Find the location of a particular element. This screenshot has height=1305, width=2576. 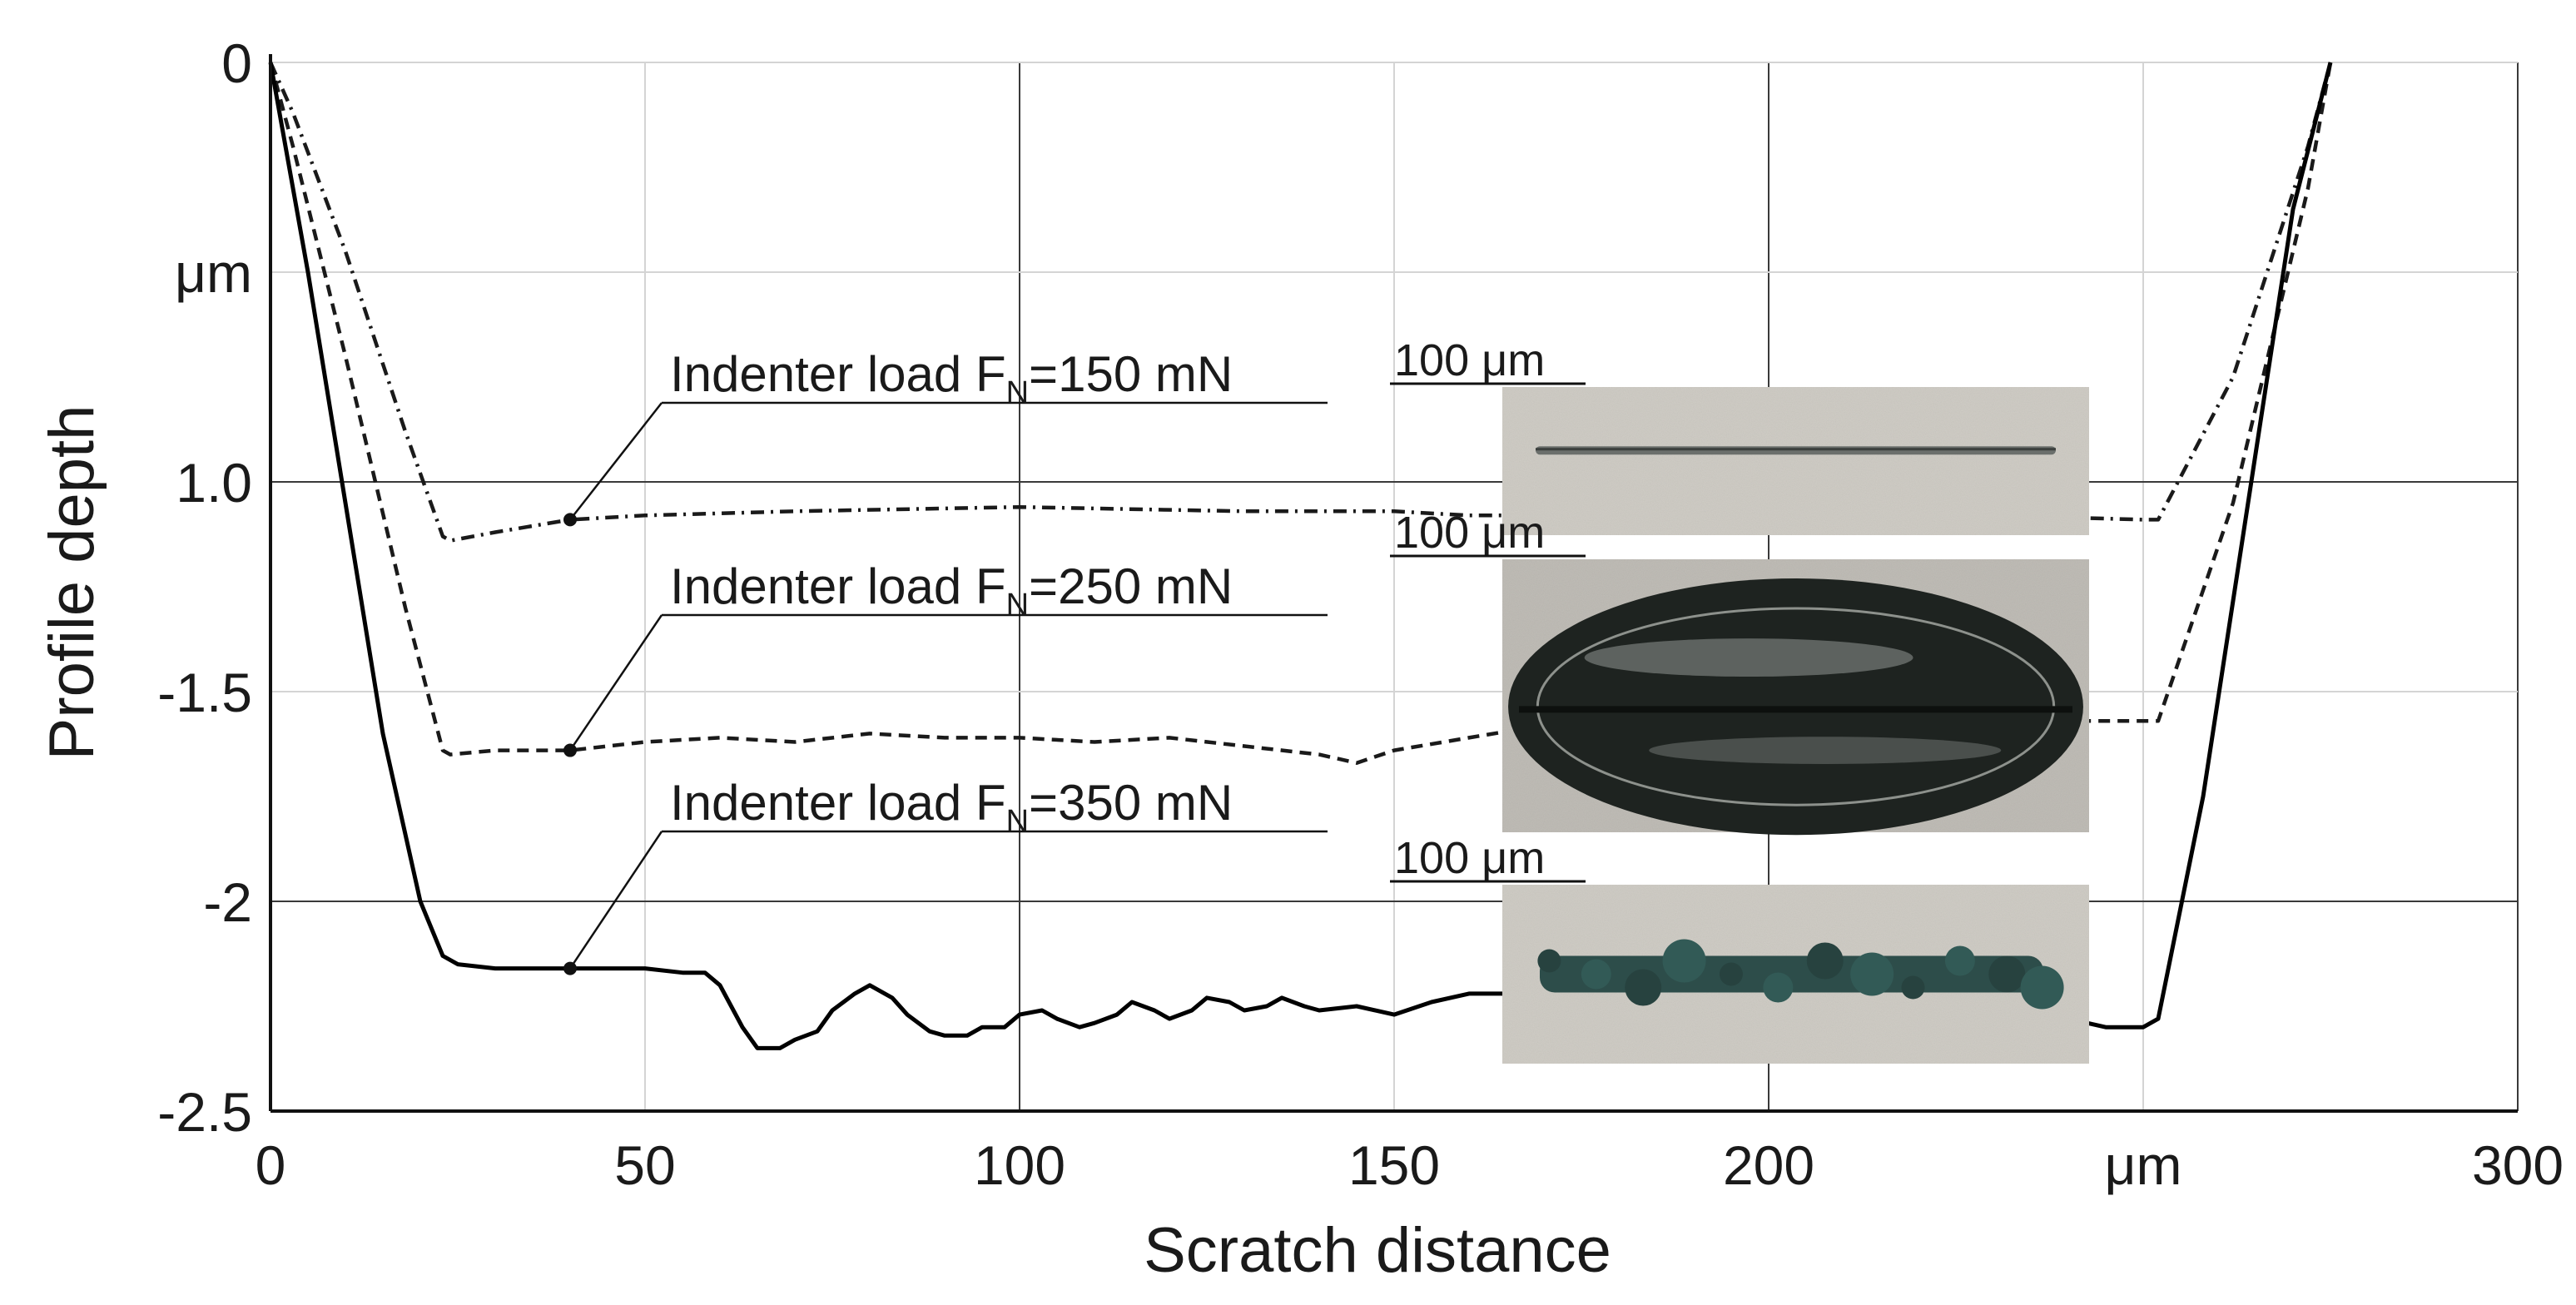

x-tick-label: μm is located at coordinates (2142, 1165).